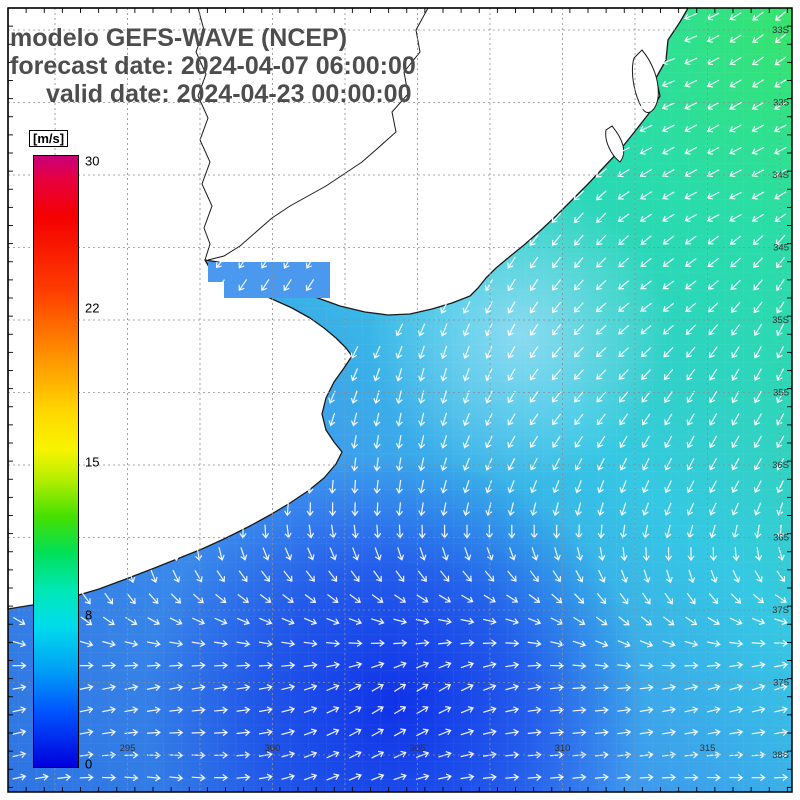 This screenshot has width=800, height=800. Describe the element at coordinates (781, 393) in the screenshot. I see `latitude-axis-label: 355` at that location.